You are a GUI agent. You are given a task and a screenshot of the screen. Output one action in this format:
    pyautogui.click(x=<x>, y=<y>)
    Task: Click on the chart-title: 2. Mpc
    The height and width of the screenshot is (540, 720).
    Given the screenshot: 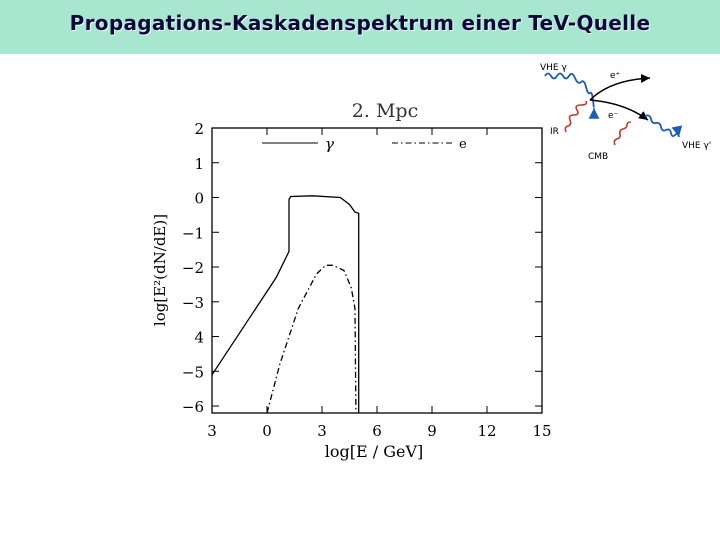 What is the action you would take?
    pyautogui.click(x=385, y=111)
    